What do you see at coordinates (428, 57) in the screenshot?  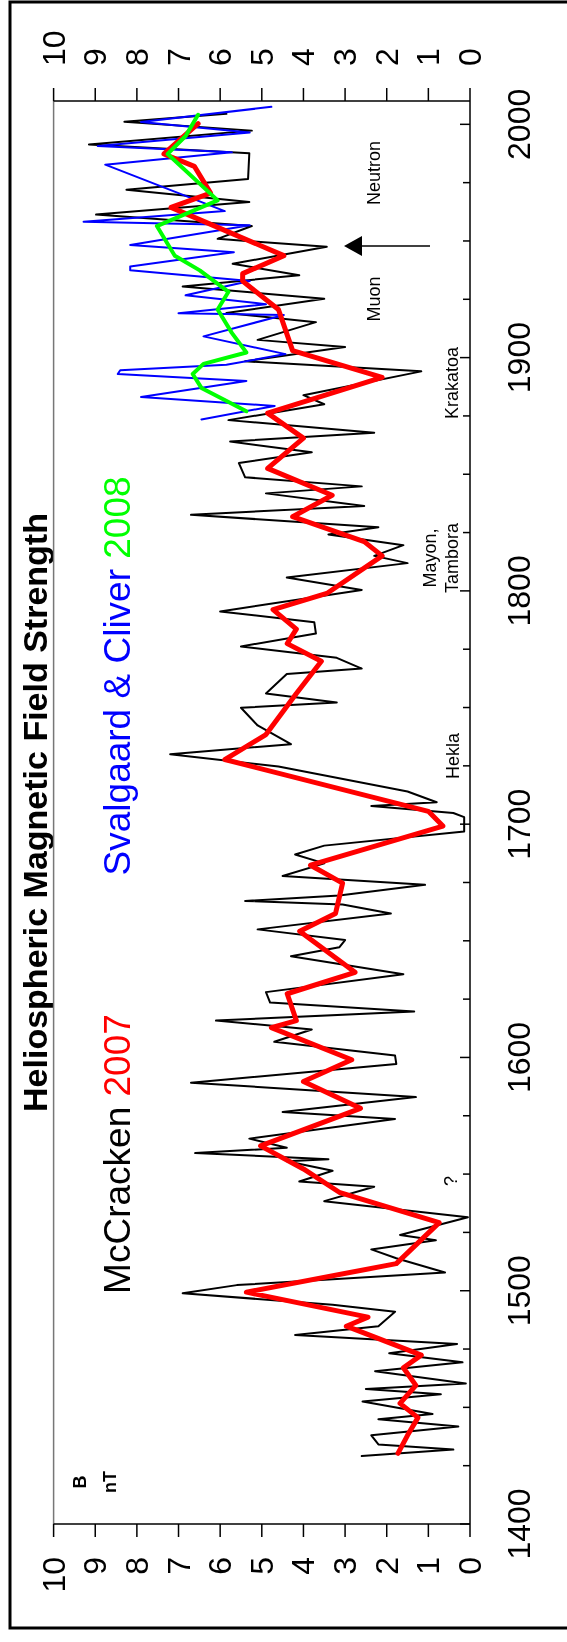 I see `x2-tick-label: 1` at bounding box center [428, 57].